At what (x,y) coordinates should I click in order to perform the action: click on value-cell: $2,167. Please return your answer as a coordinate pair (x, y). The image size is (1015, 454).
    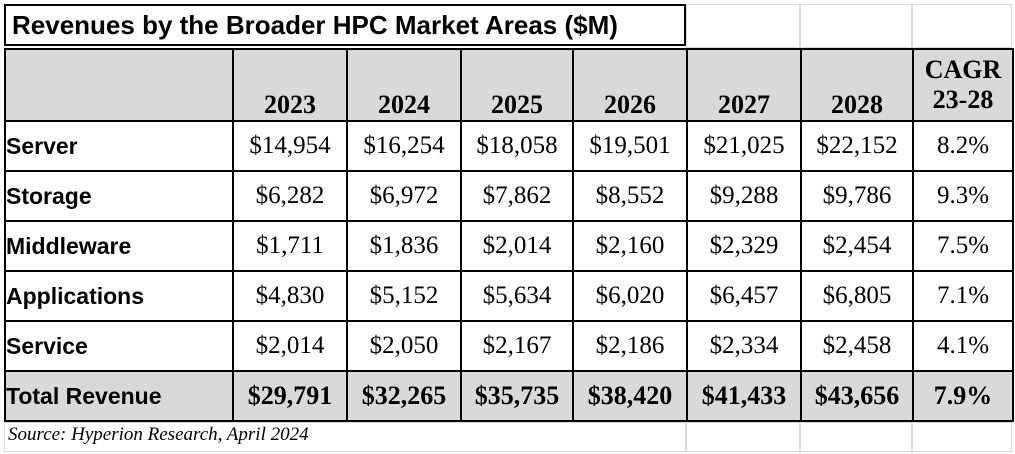
    Looking at the image, I should click on (517, 346).